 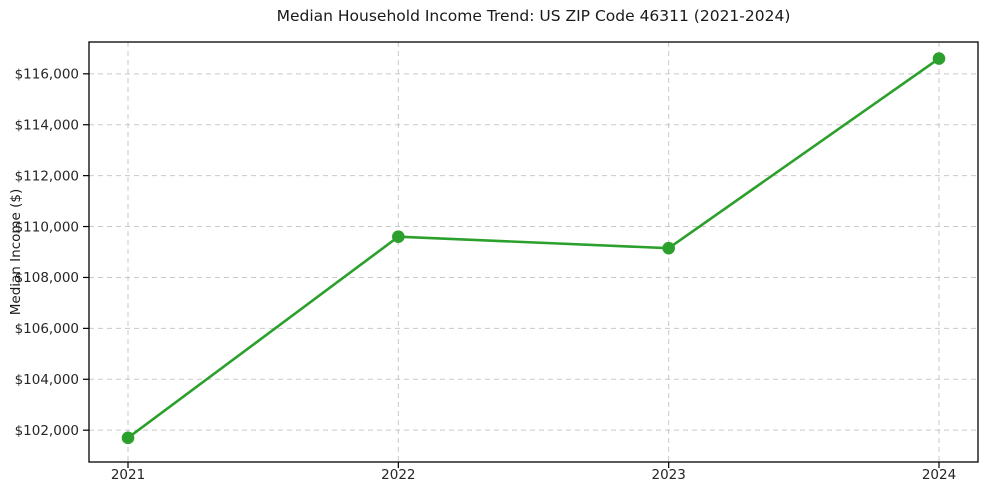 What do you see at coordinates (398, 475) in the screenshot?
I see `x-tick-label: 2022` at bounding box center [398, 475].